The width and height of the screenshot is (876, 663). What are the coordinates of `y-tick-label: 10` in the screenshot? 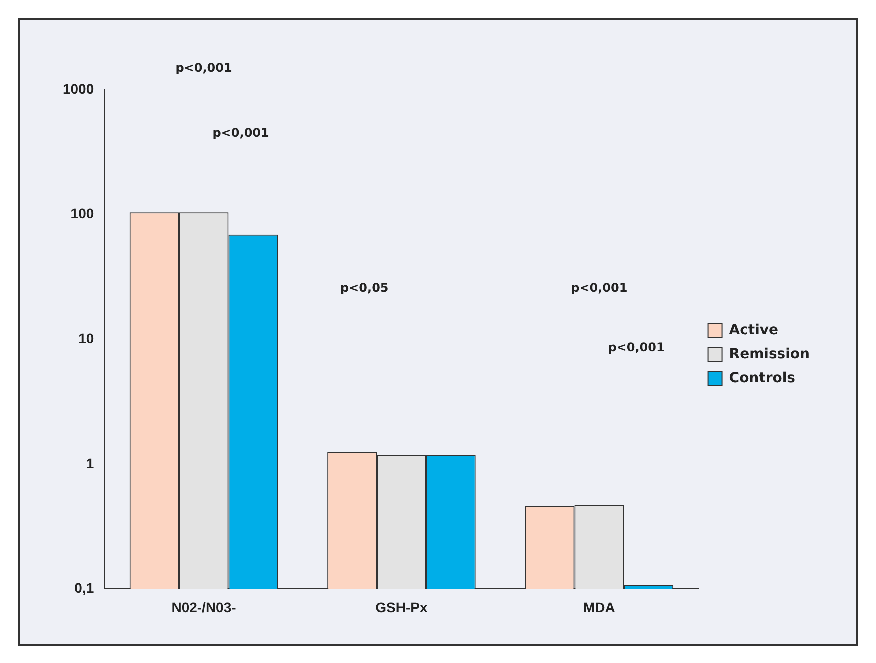 It's located at (86, 338).